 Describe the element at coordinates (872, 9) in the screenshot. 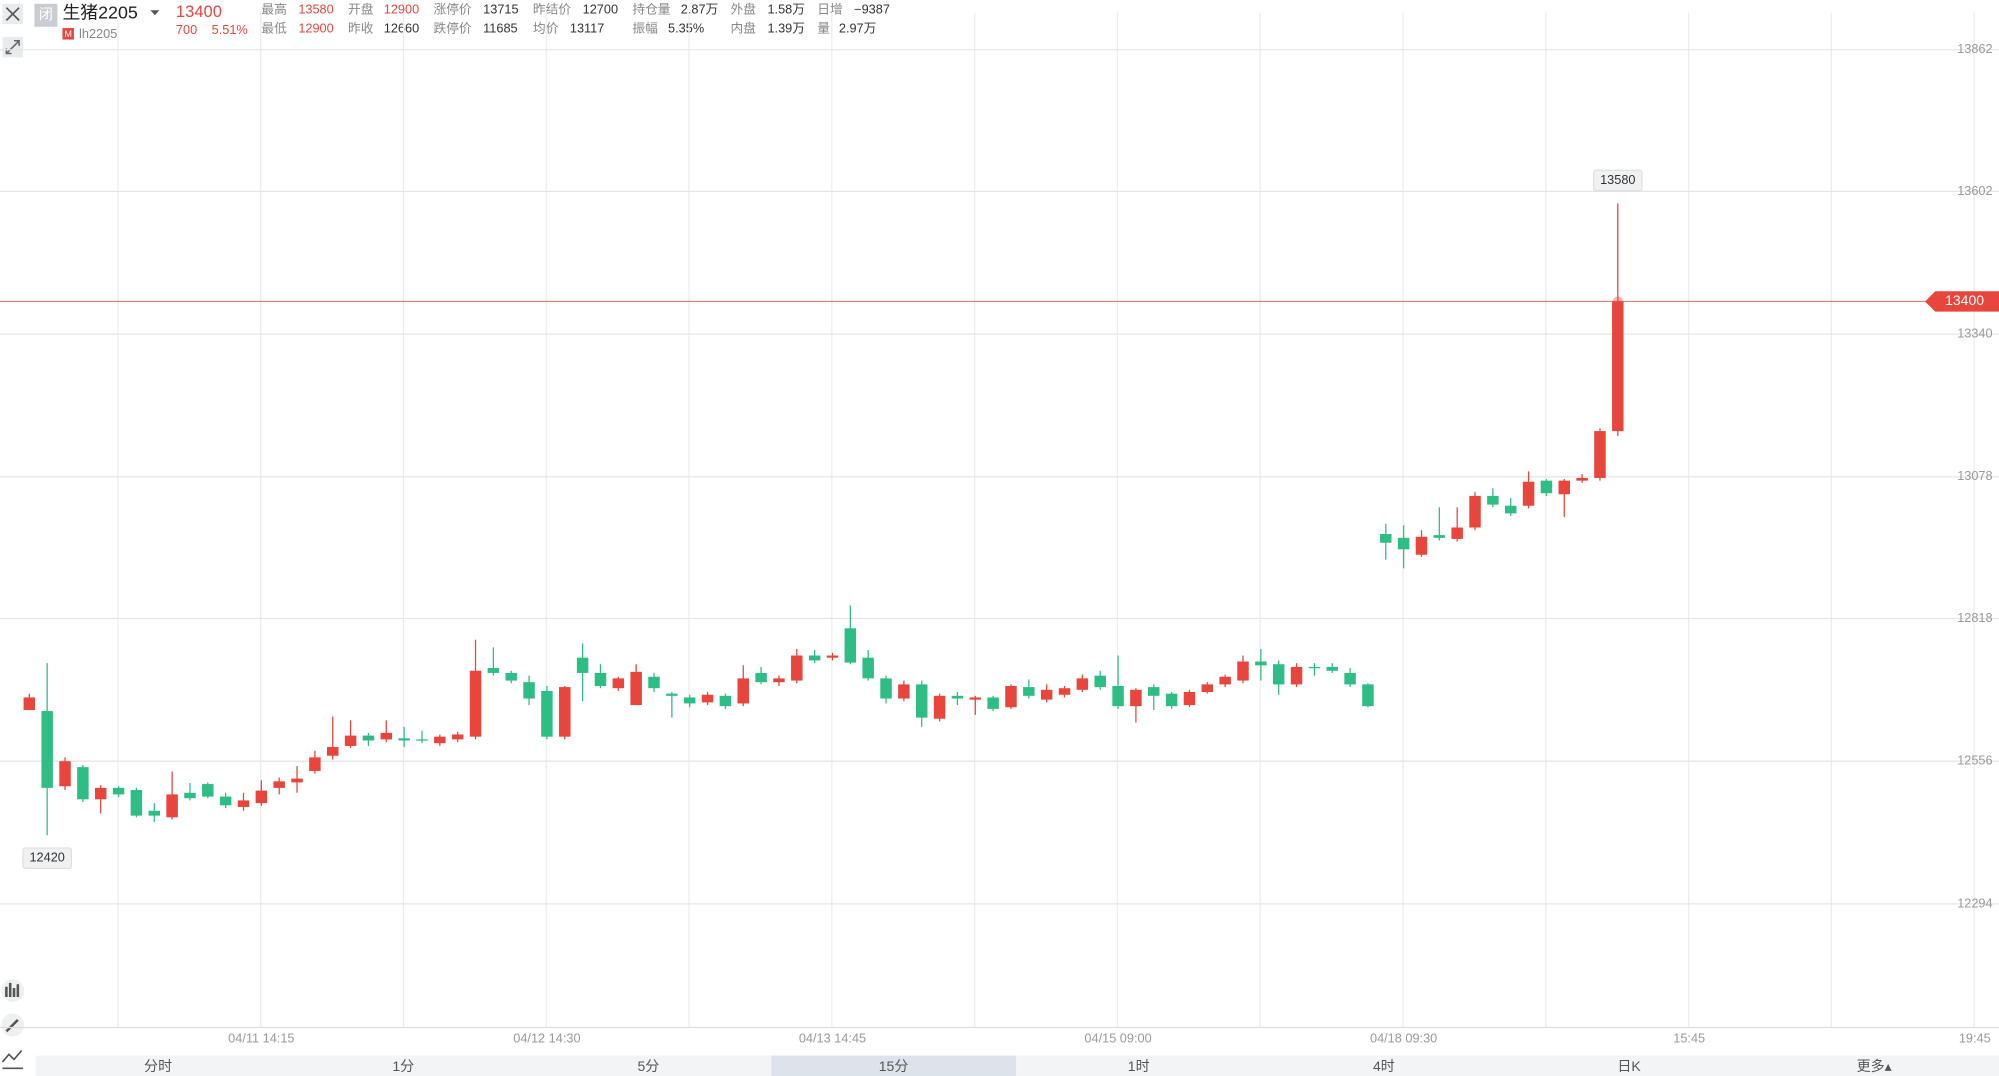

I see `stat-value: −9387` at that location.